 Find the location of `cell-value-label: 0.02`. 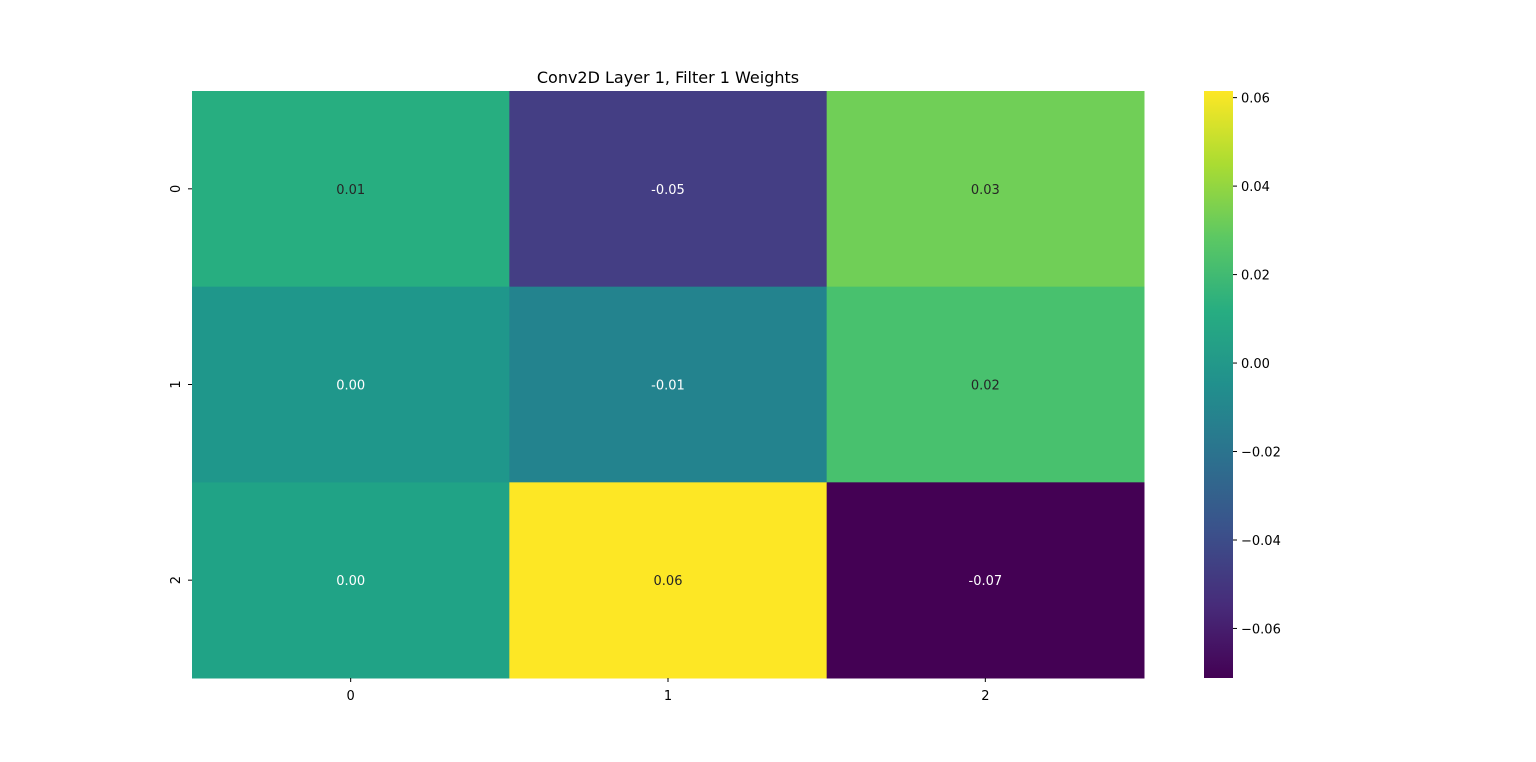

cell-value-label: 0.02 is located at coordinates (985, 386).